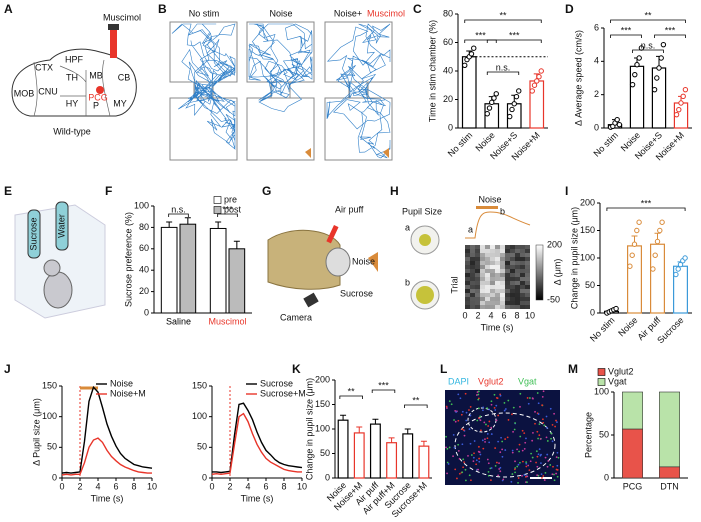  I want to click on panel-label: F, so click(108, 191).